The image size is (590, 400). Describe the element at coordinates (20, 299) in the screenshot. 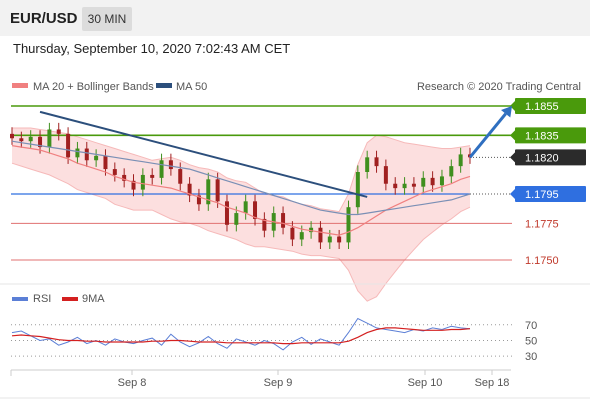

I see `rsi-legend-swatch` at that location.